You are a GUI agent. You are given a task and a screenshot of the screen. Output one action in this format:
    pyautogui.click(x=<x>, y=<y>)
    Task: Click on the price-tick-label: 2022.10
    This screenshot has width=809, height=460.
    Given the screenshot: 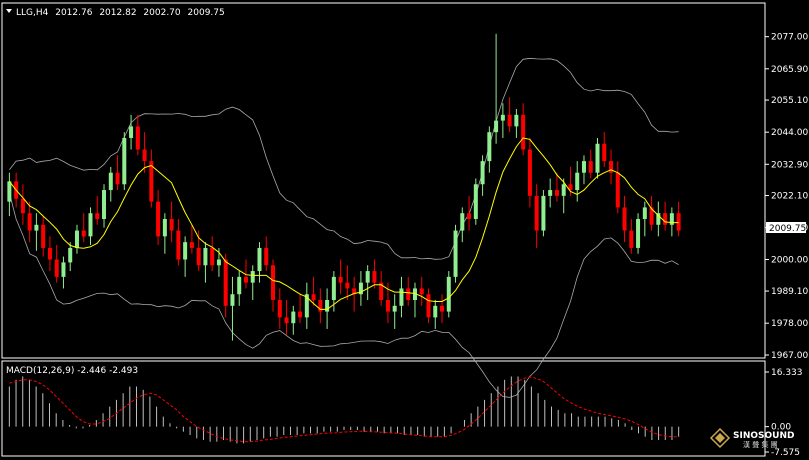 What is the action you would take?
    pyautogui.click(x=789, y=197)
    